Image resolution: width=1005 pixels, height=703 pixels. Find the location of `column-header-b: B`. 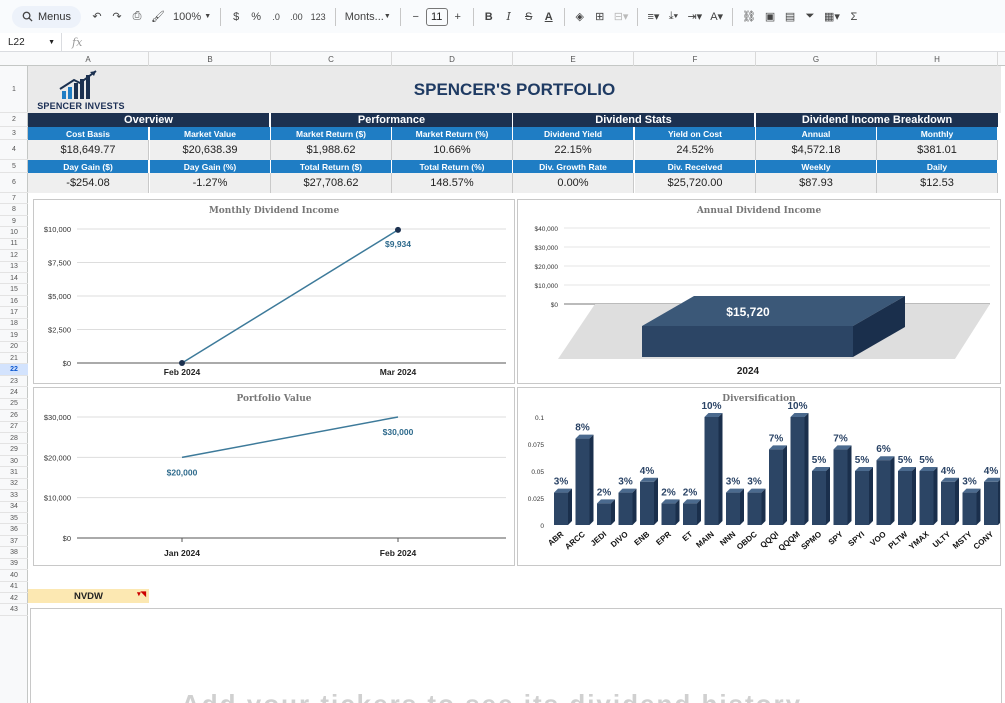

column-header-b: B is located at coordinates (210, 59).